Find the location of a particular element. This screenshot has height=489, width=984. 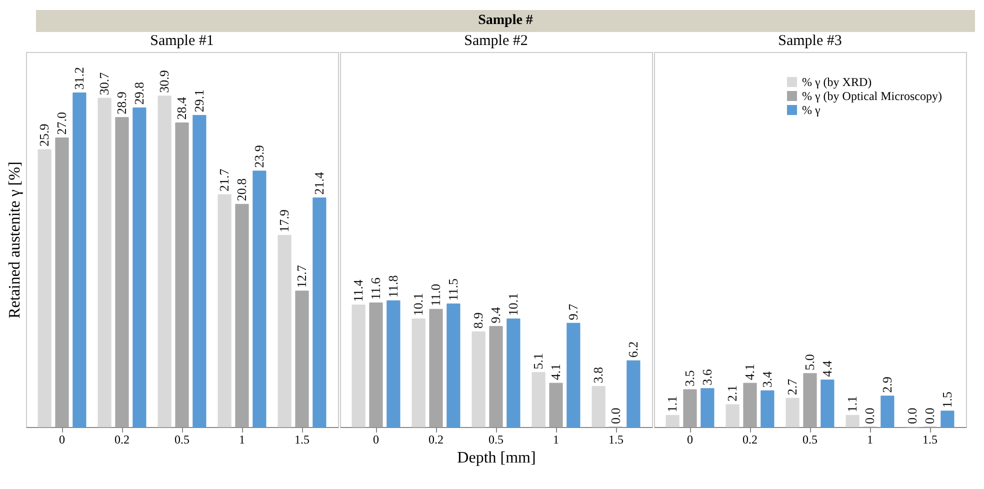

chart-title: Sample #3 is located at coordinates (810, 41).